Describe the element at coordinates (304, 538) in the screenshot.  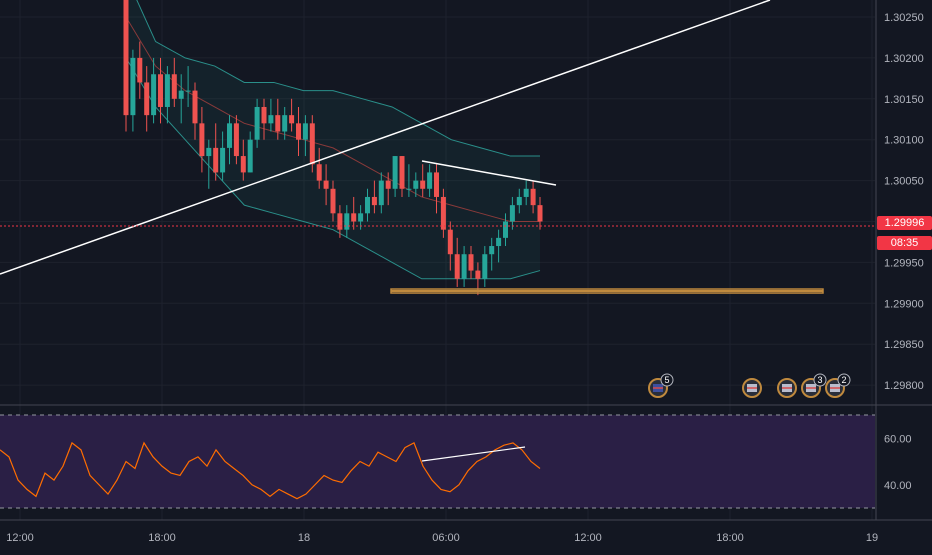
I see `time-tick-label: 18` at that location.